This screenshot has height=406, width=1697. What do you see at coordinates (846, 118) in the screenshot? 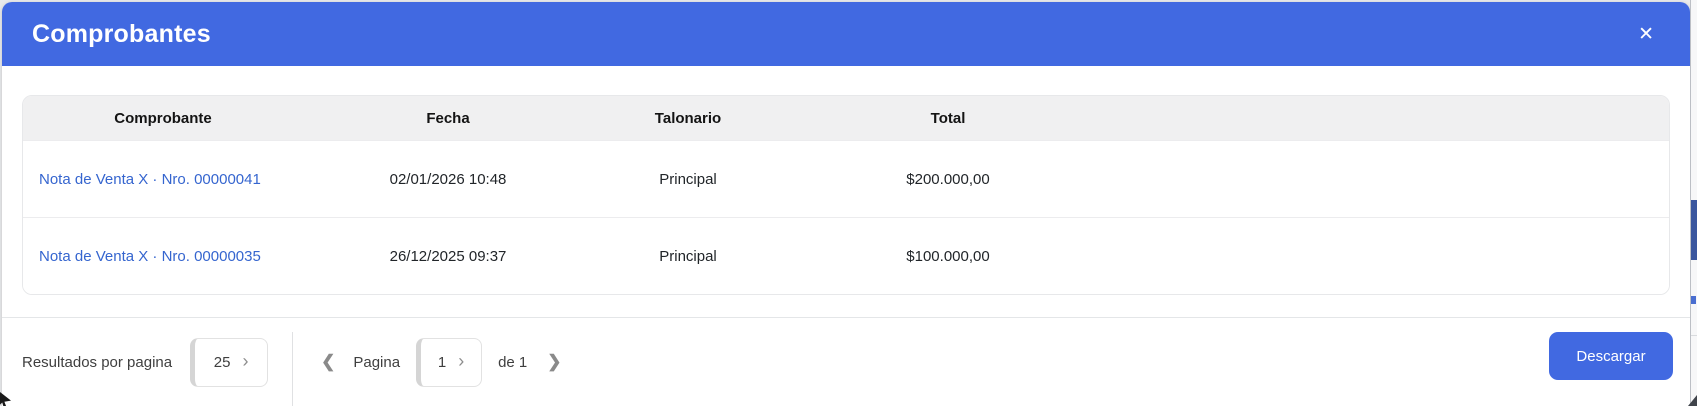
I see `table-header-row: Comprobante Fecha Talonario Total` at bounding box center [846, 118].